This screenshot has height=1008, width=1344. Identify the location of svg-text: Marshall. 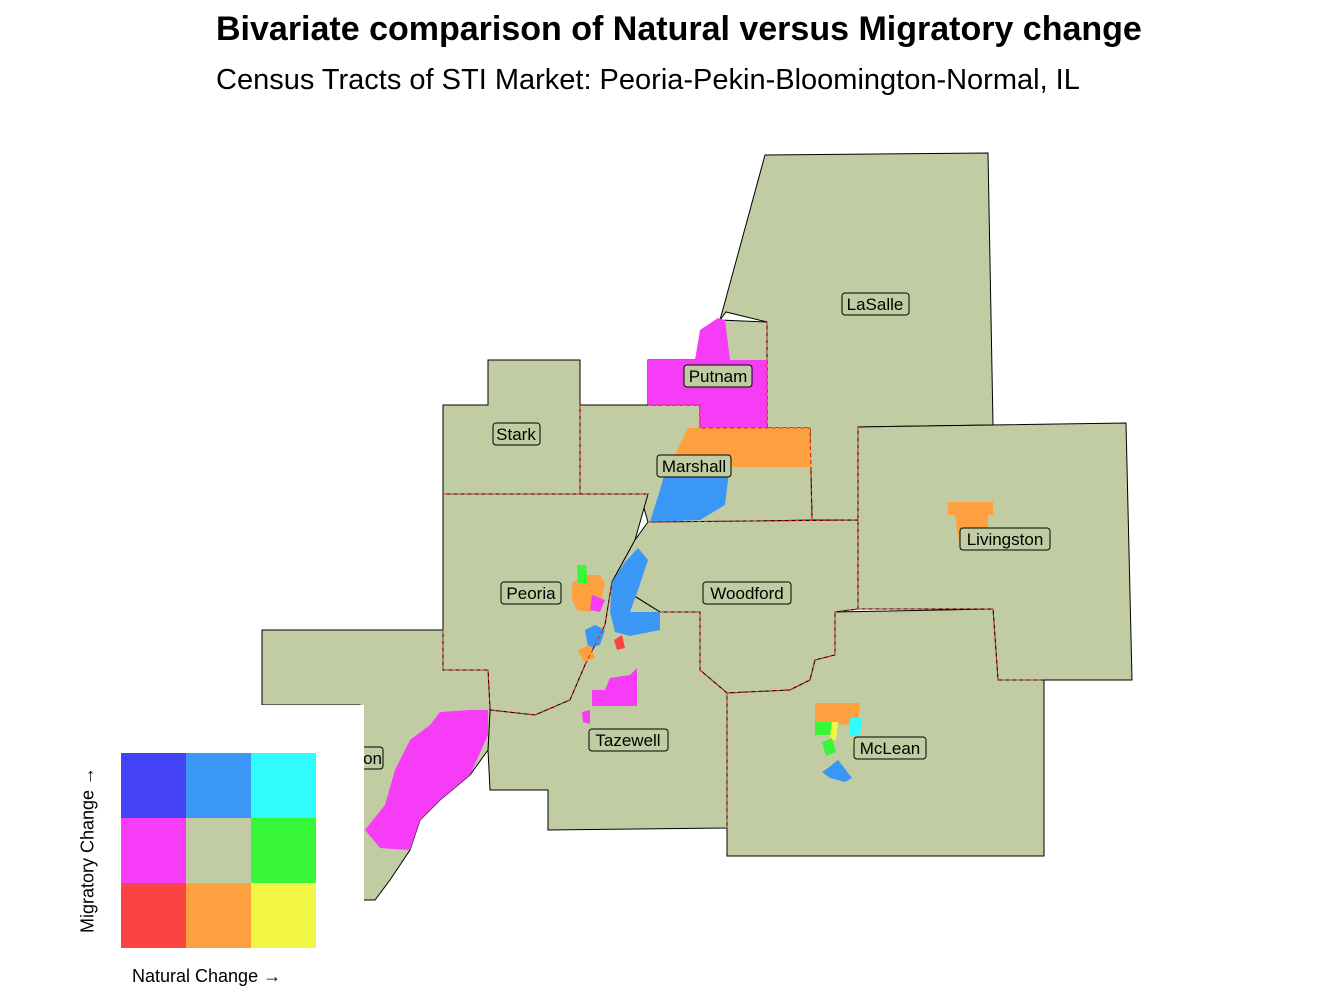
(694, 466).